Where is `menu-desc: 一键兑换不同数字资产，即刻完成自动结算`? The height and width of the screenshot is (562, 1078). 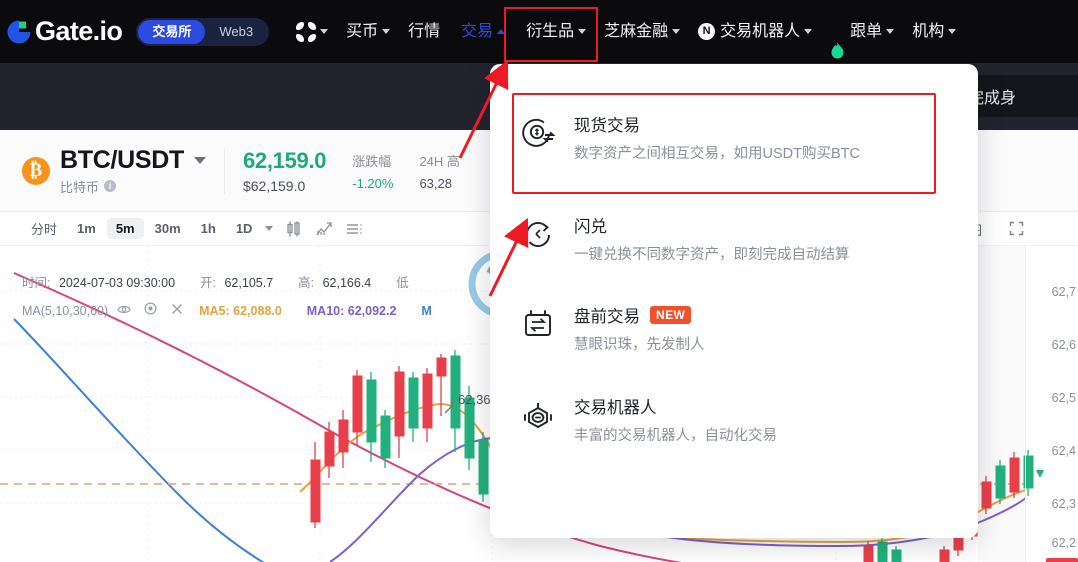
menu-desc: 一键兑换不同数字资产，即刻完成自动结算 is located at coordinates (712, 255).